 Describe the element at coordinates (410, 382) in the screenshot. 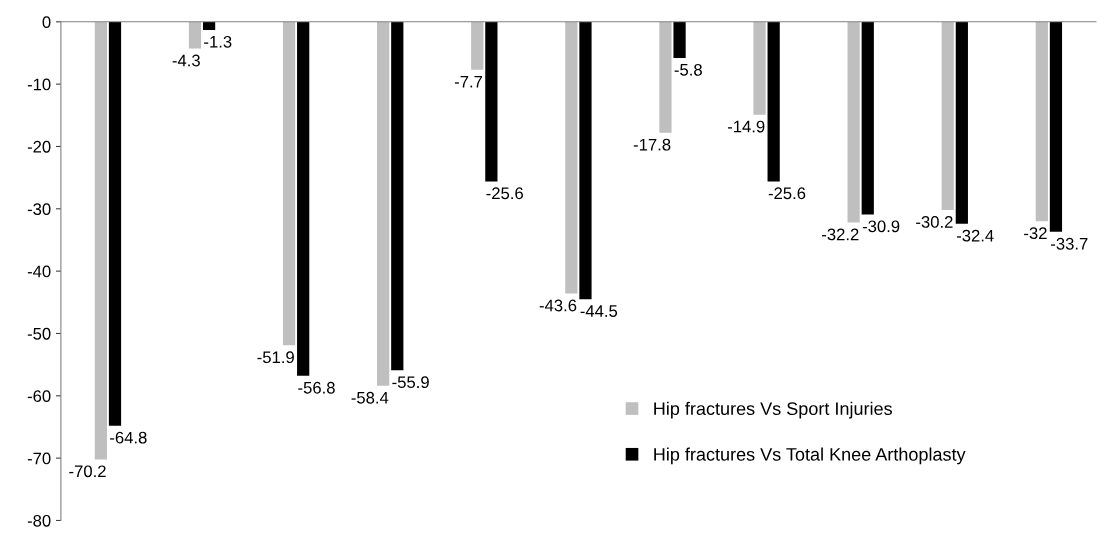

I see `data-label: -55.9` at that location.